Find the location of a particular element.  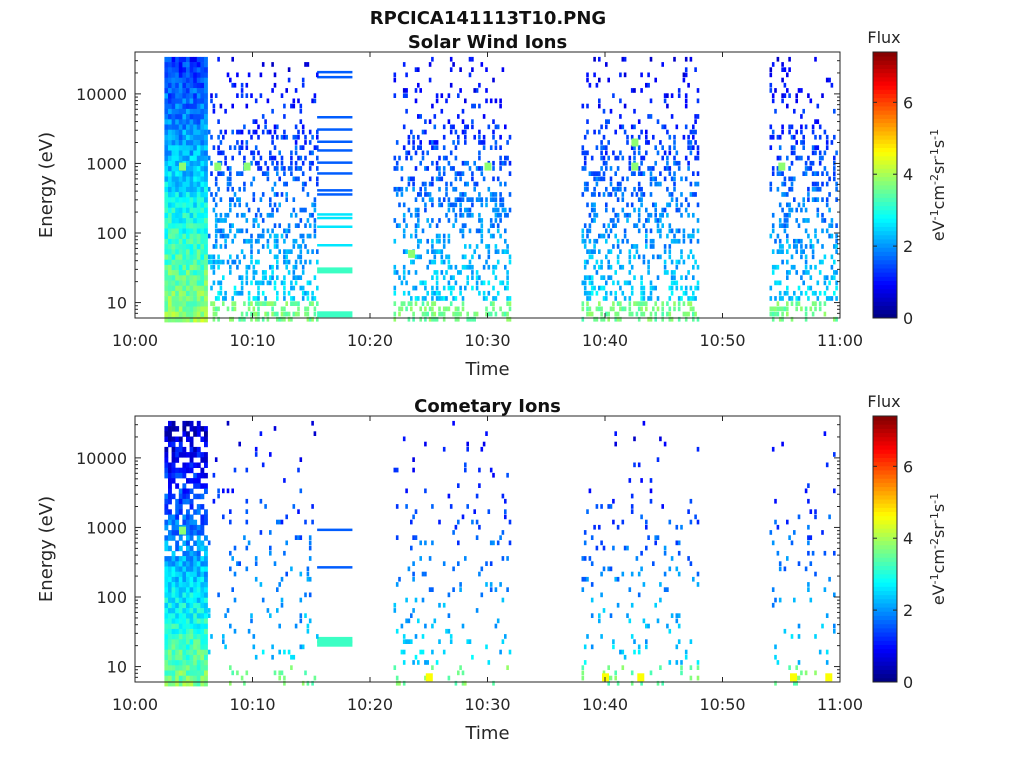

x-tick-label: 10:30 is located at coordinates (487, 340).